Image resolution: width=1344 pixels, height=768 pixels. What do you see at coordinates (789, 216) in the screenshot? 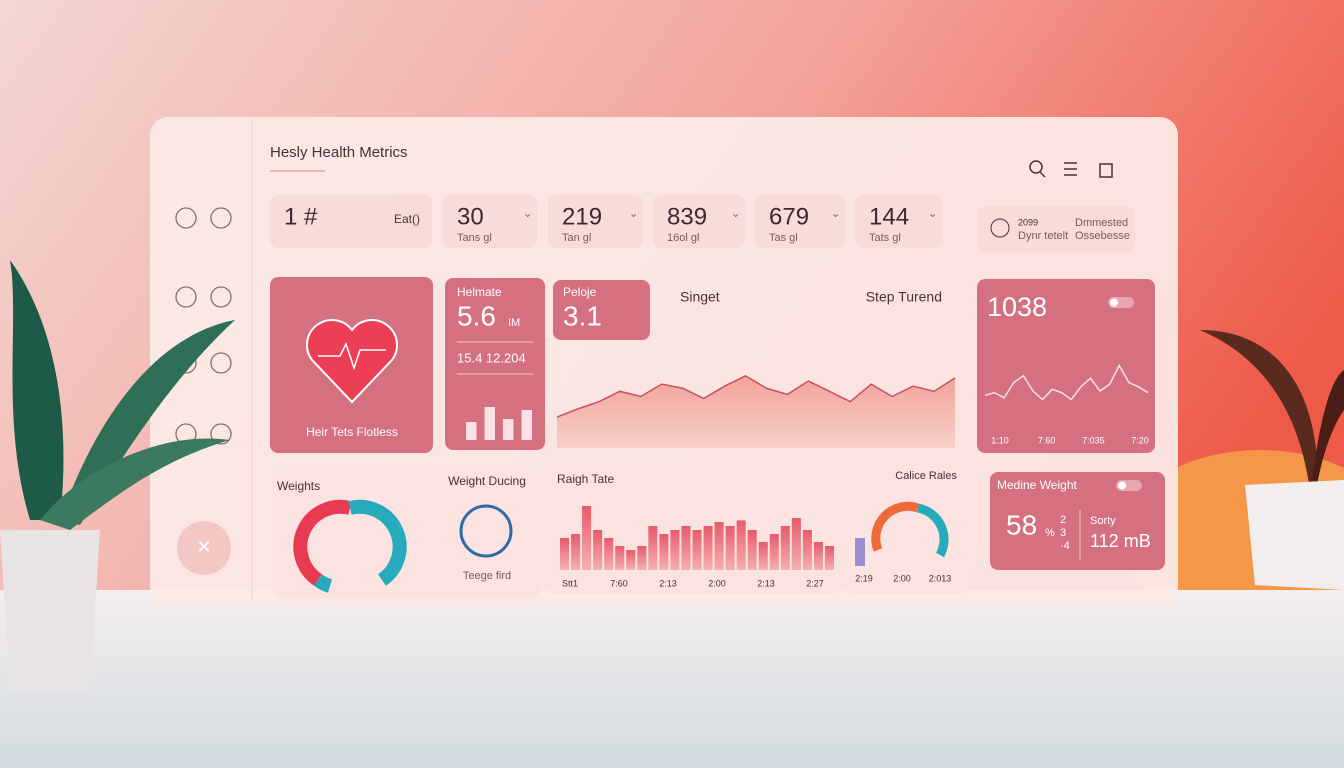
I see `stat-value: 679` at bounding box center [789, 216].